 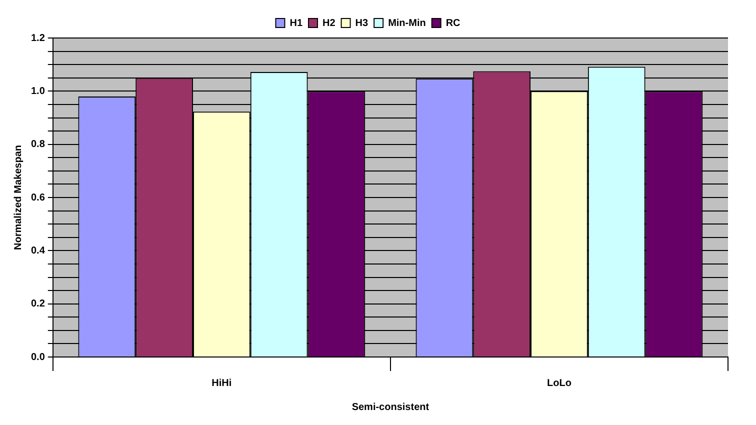 What do you see at coordinates (362, 23) in the screenshot?
I see `legend-label: H3` at bounding box center [362, 23].